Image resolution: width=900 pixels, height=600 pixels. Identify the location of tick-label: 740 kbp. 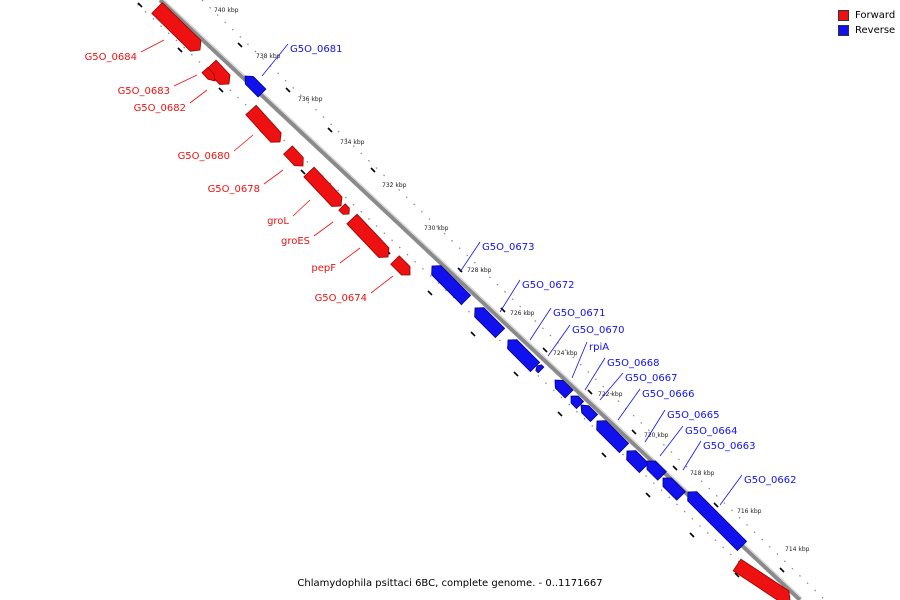
(226, 10).